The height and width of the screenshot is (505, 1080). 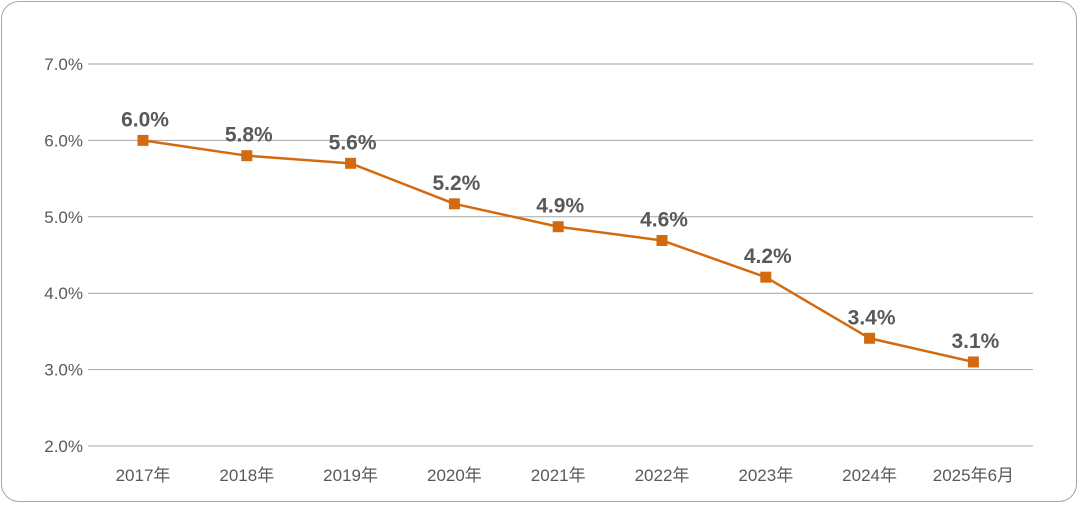 What do you see at coordinates (454, 475) in the screenshot?
I see `x-tick-label: 2020年` at bounding box center [454, 475].